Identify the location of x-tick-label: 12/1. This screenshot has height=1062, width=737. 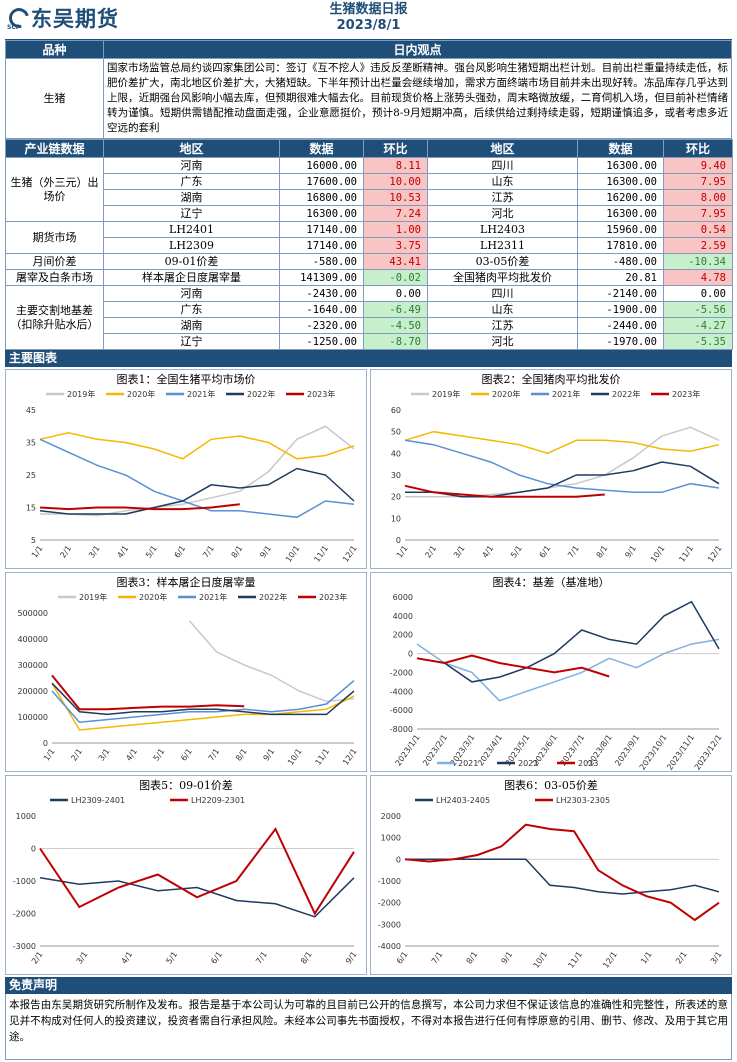
(610, 960).